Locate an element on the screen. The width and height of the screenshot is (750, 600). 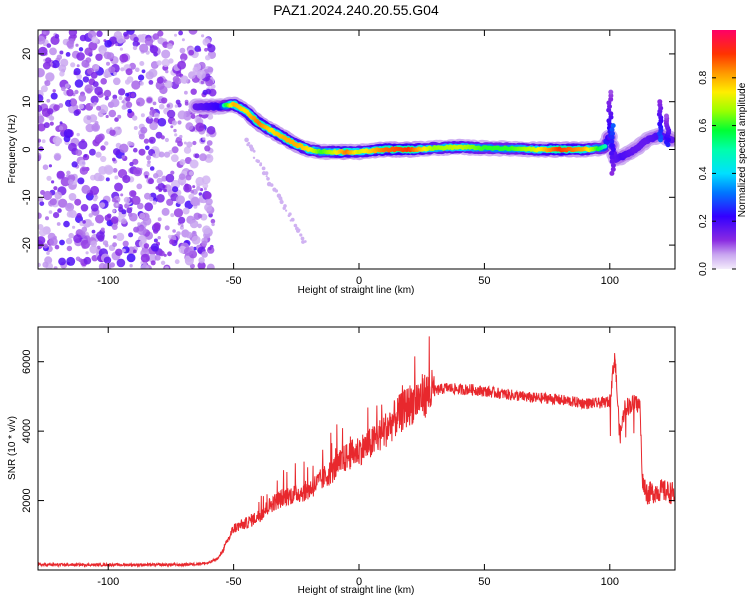
spectrogram-noise is located at coordinates (172, 149).